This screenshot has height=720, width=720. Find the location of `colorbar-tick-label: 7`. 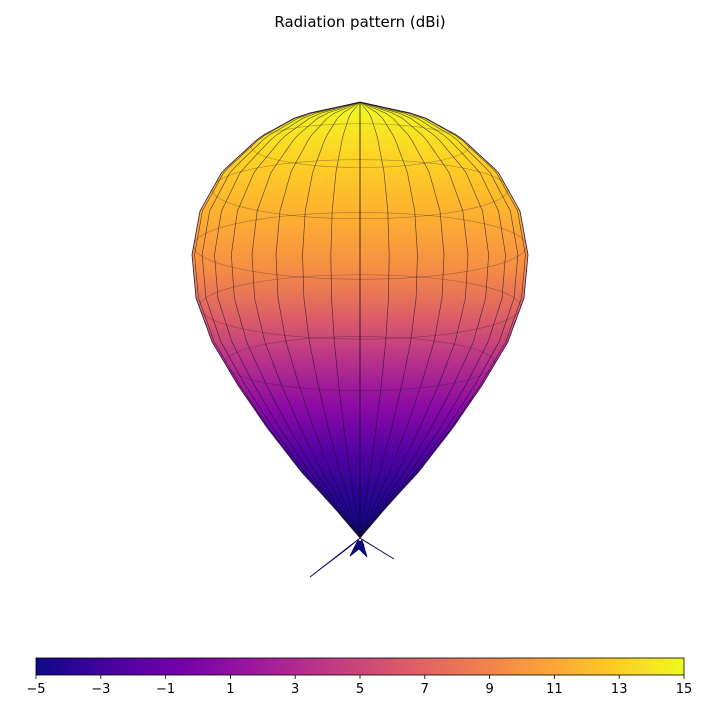

colorbar-tick-label: 7 is located at coordinates (425, 689).